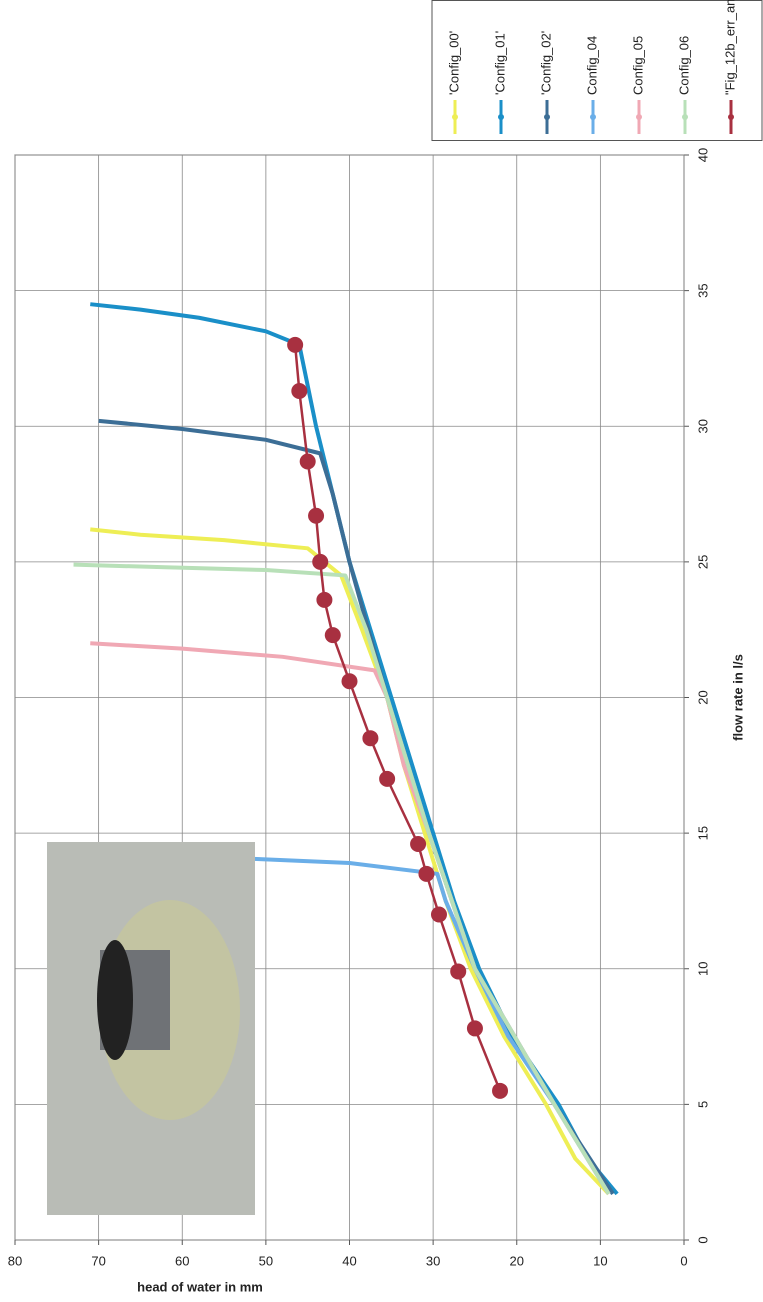 The image size is (763, 1302). Describe the element at coordinates (683, 1260) in the screenshot. I see `y-tick-label: 0` at that location.